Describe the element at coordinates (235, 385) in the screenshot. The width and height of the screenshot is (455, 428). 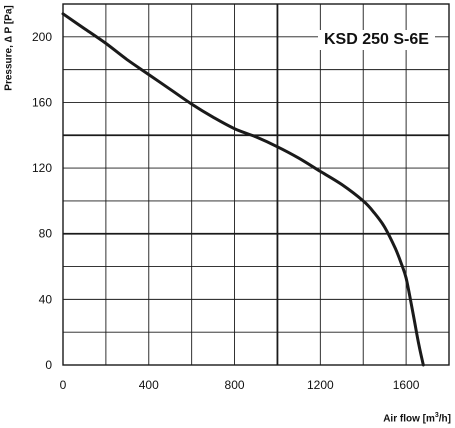
I see `x-tick-label: 800` at that location.